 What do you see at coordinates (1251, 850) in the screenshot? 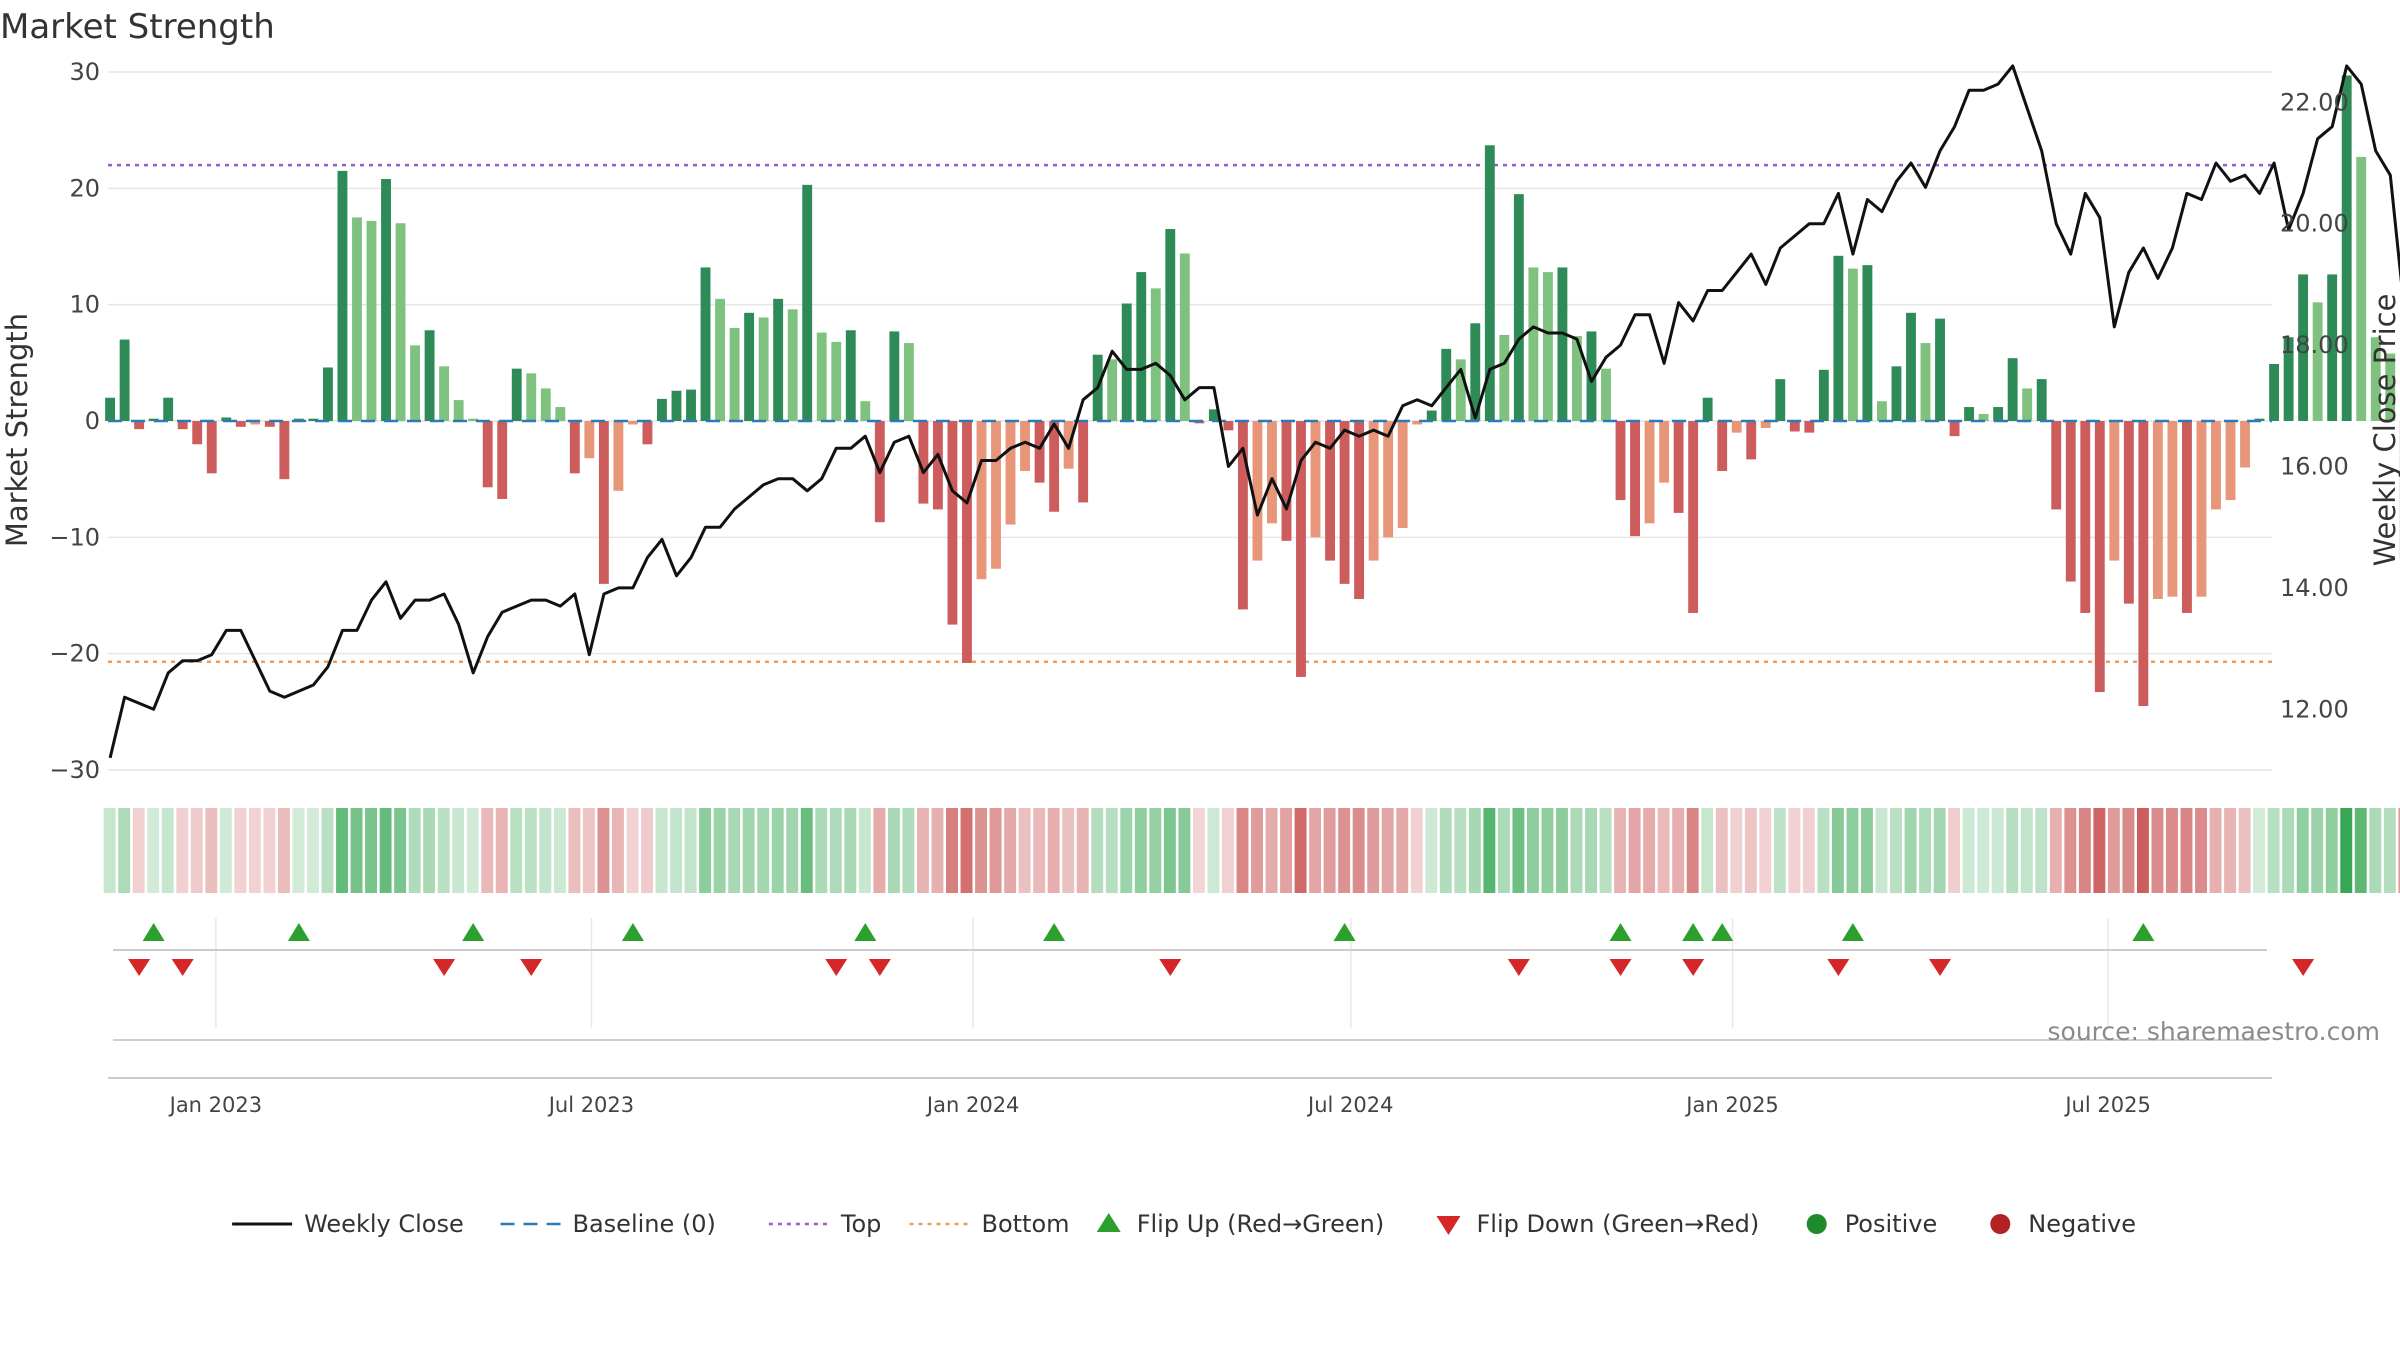
I see `strength-heat-strip` at bounding box center [1251, 850].